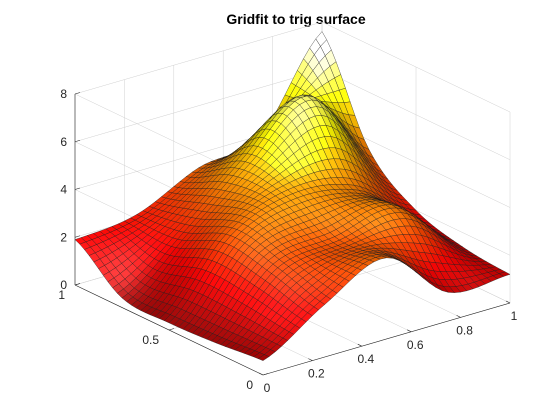 Image resolution: width=560 pixels, height=420 pixels. Describe the element at coordinates (504, 274) in the screenshot. I see `surface-patch` at that location.